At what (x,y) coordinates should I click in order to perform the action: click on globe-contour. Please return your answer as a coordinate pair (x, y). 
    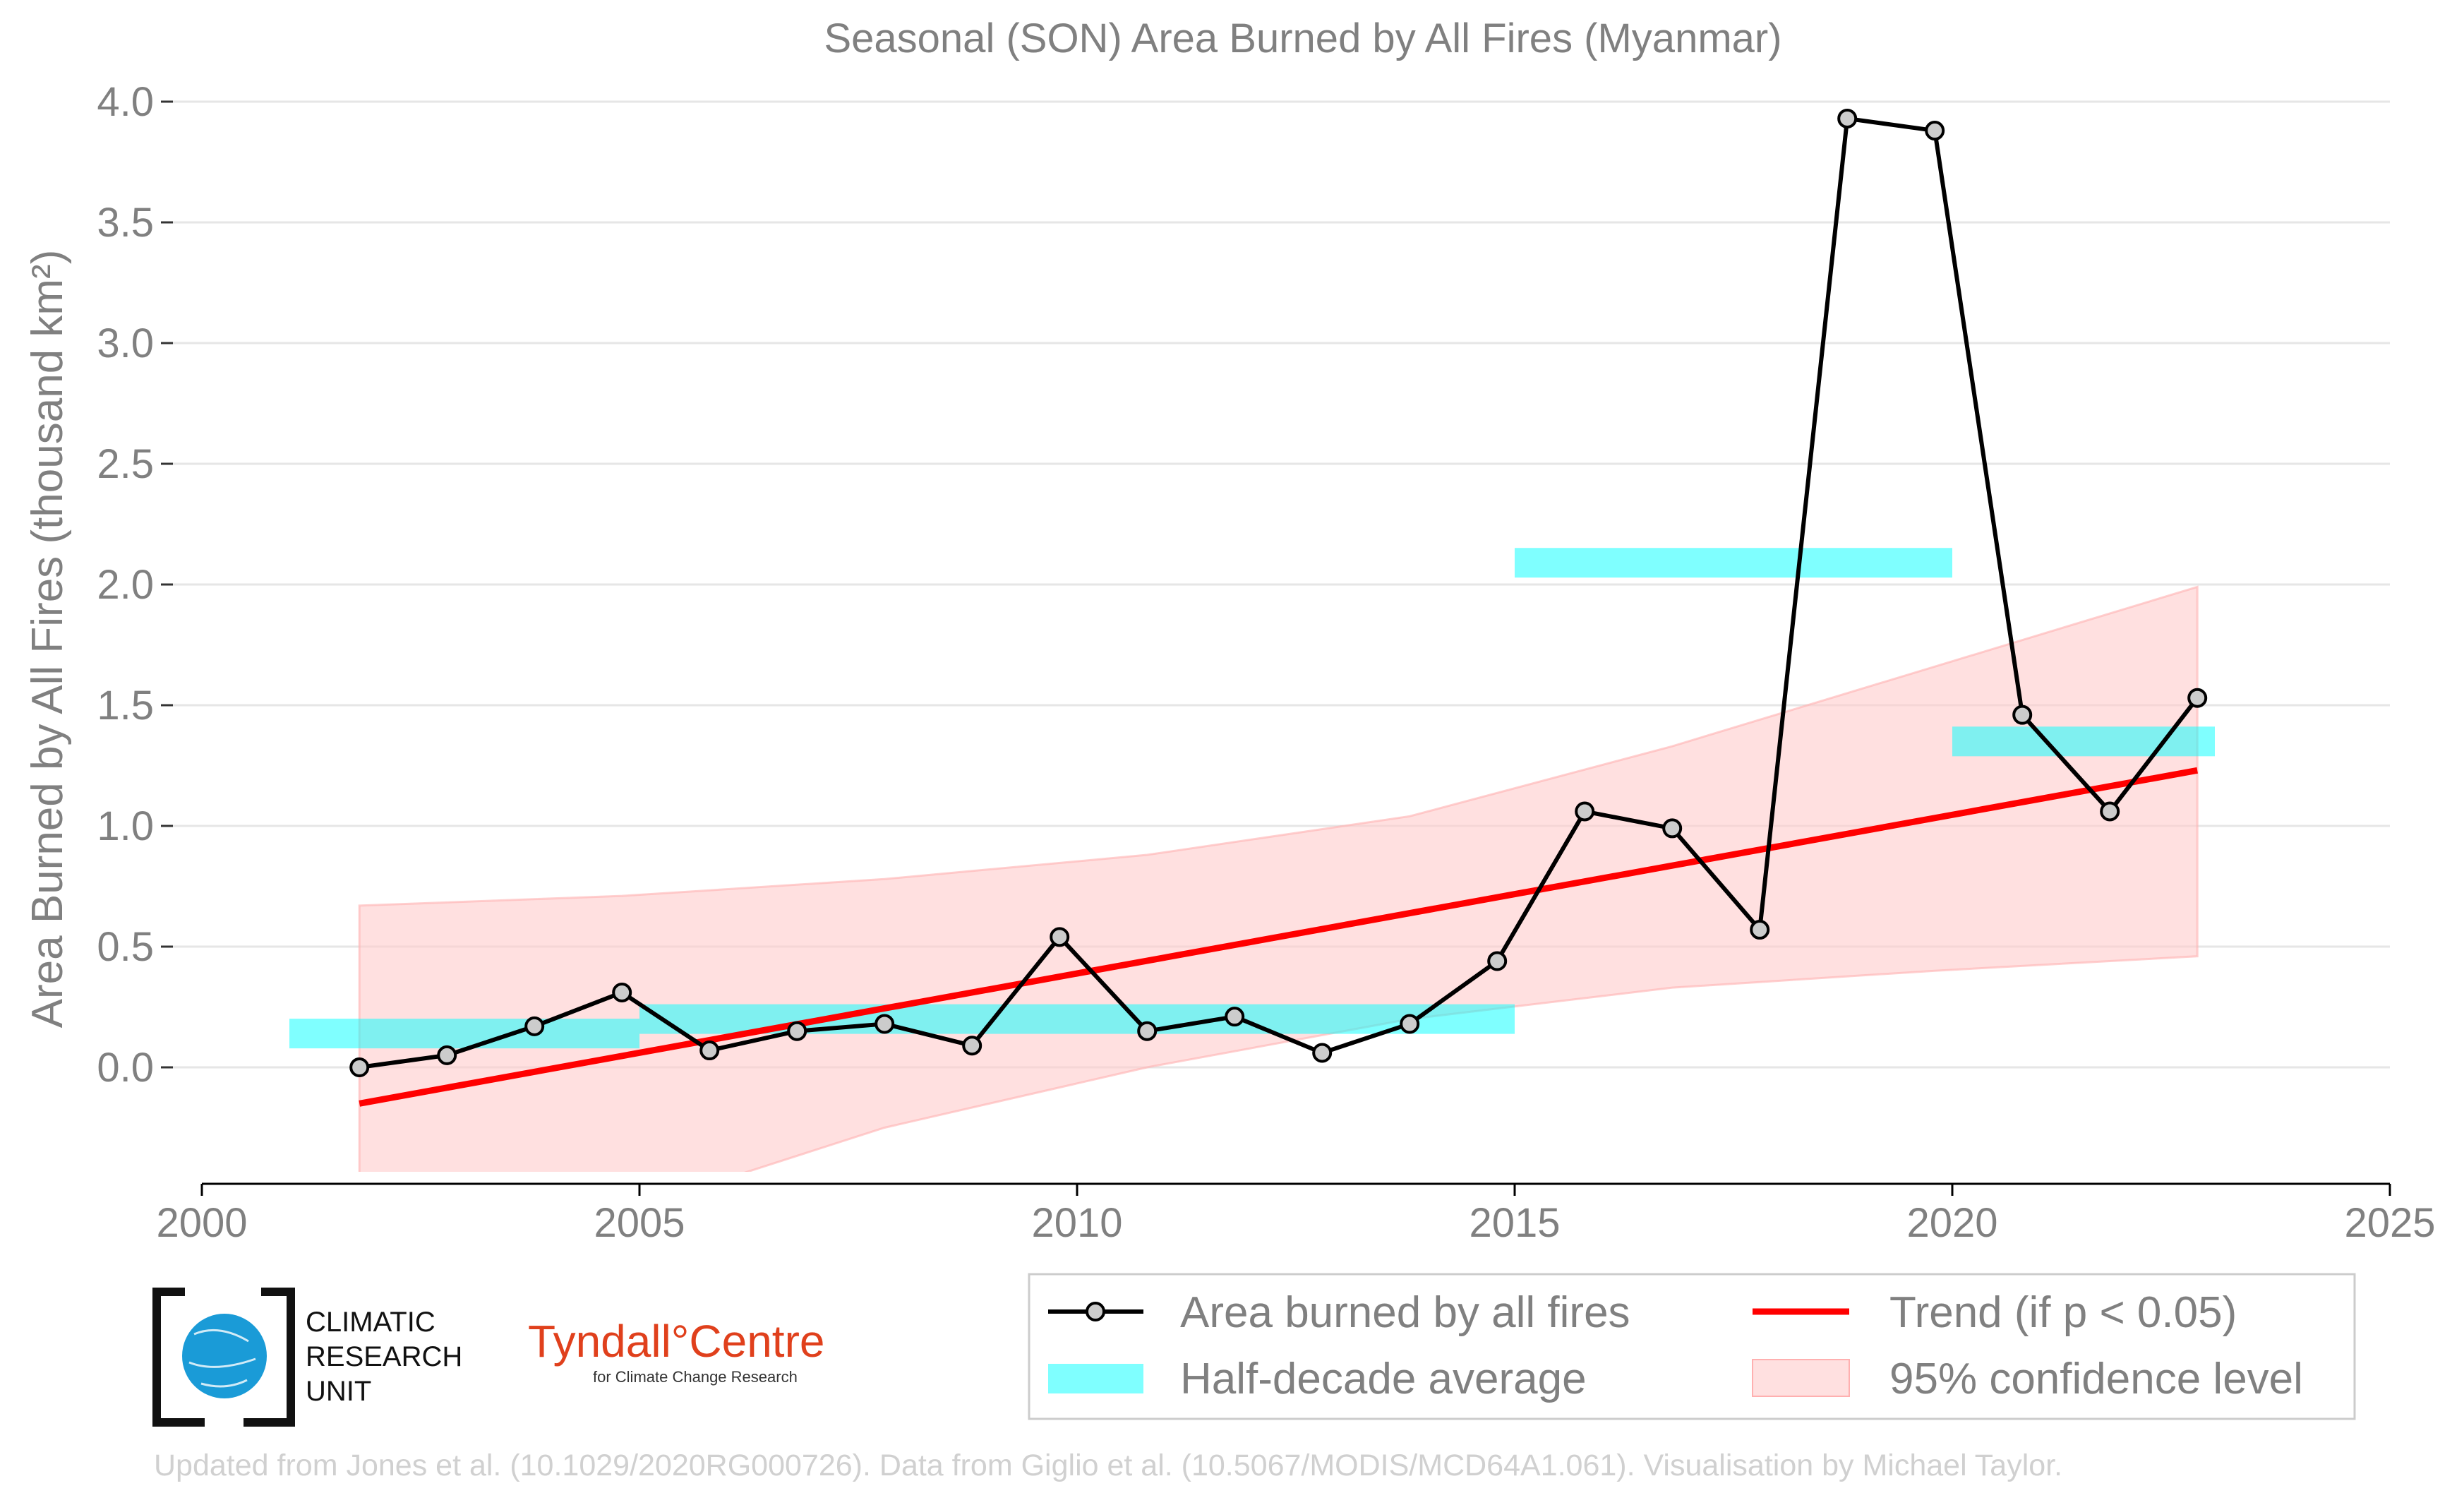
    Looking at the image, I should click on (222, 1358).